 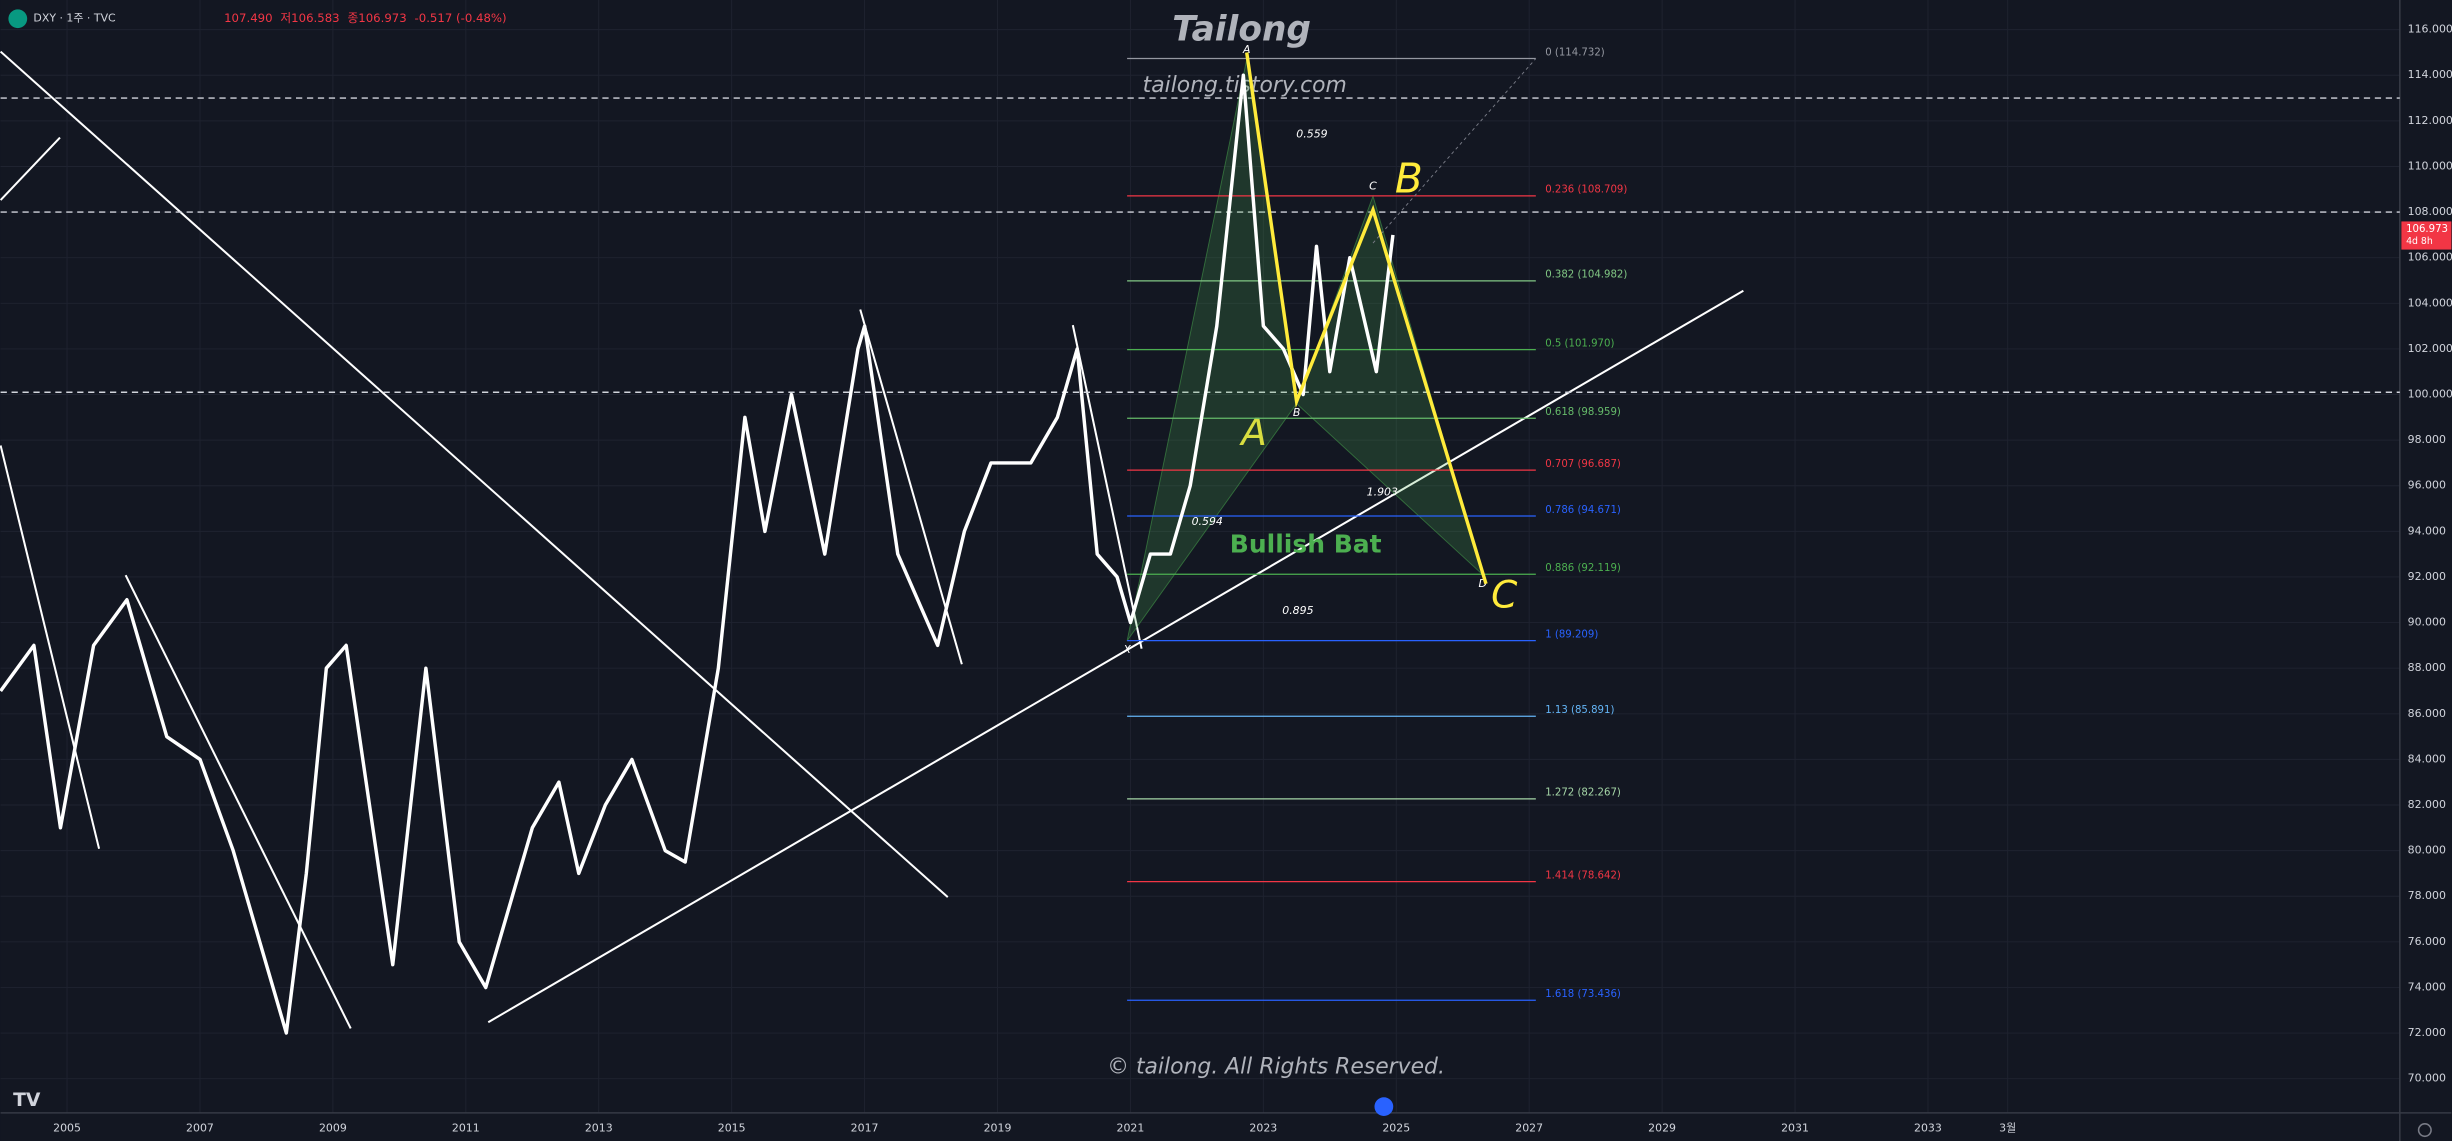 I want to click on y-tick-label: 110.000, so click(x=2430, y=165).